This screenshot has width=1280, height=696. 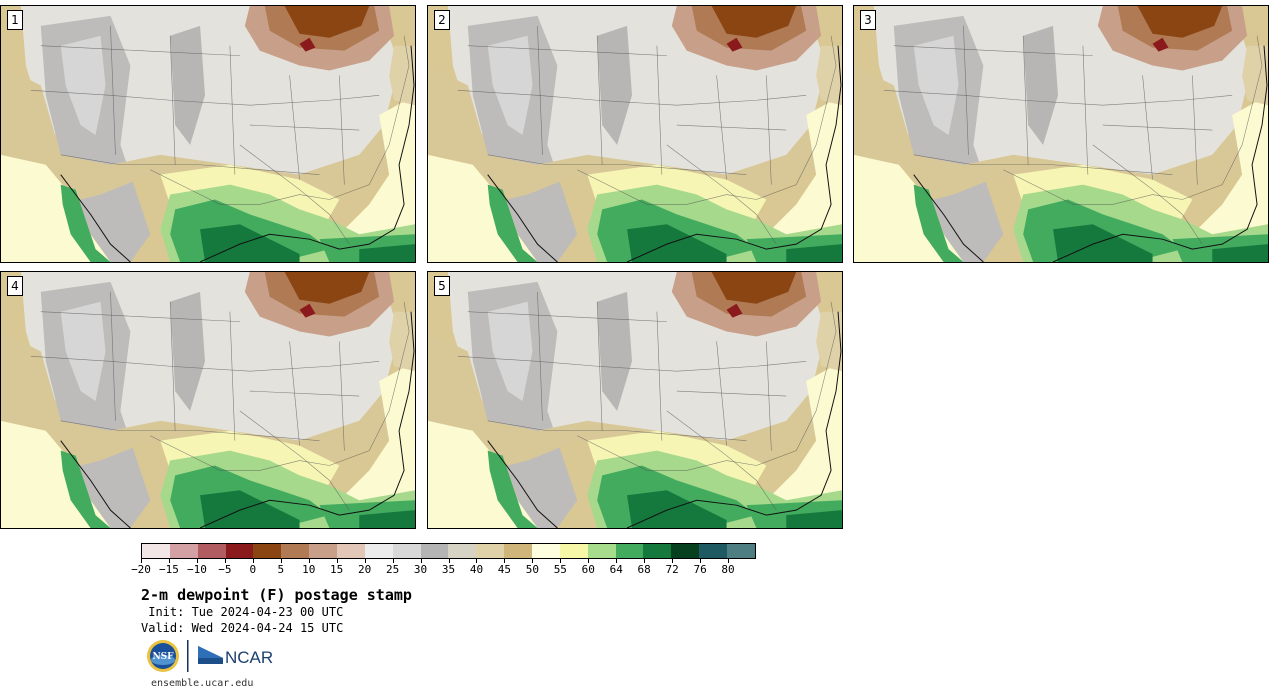 I want to click on logos: NSF NCAR, so click(x=210, y=656).